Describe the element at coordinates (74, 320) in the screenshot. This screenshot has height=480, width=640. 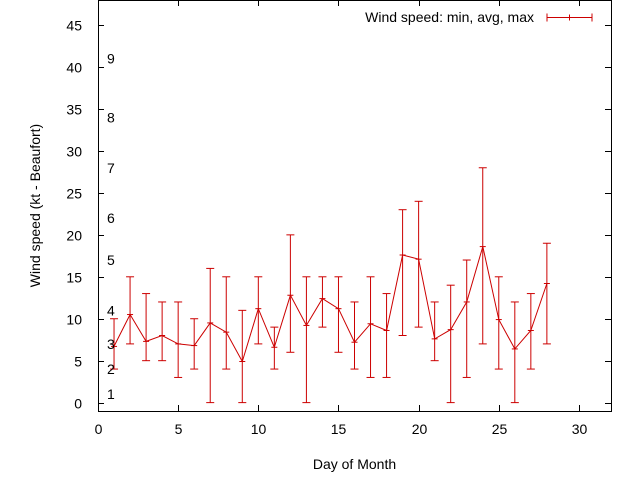
I see `y-tick-label: 10` at that location.